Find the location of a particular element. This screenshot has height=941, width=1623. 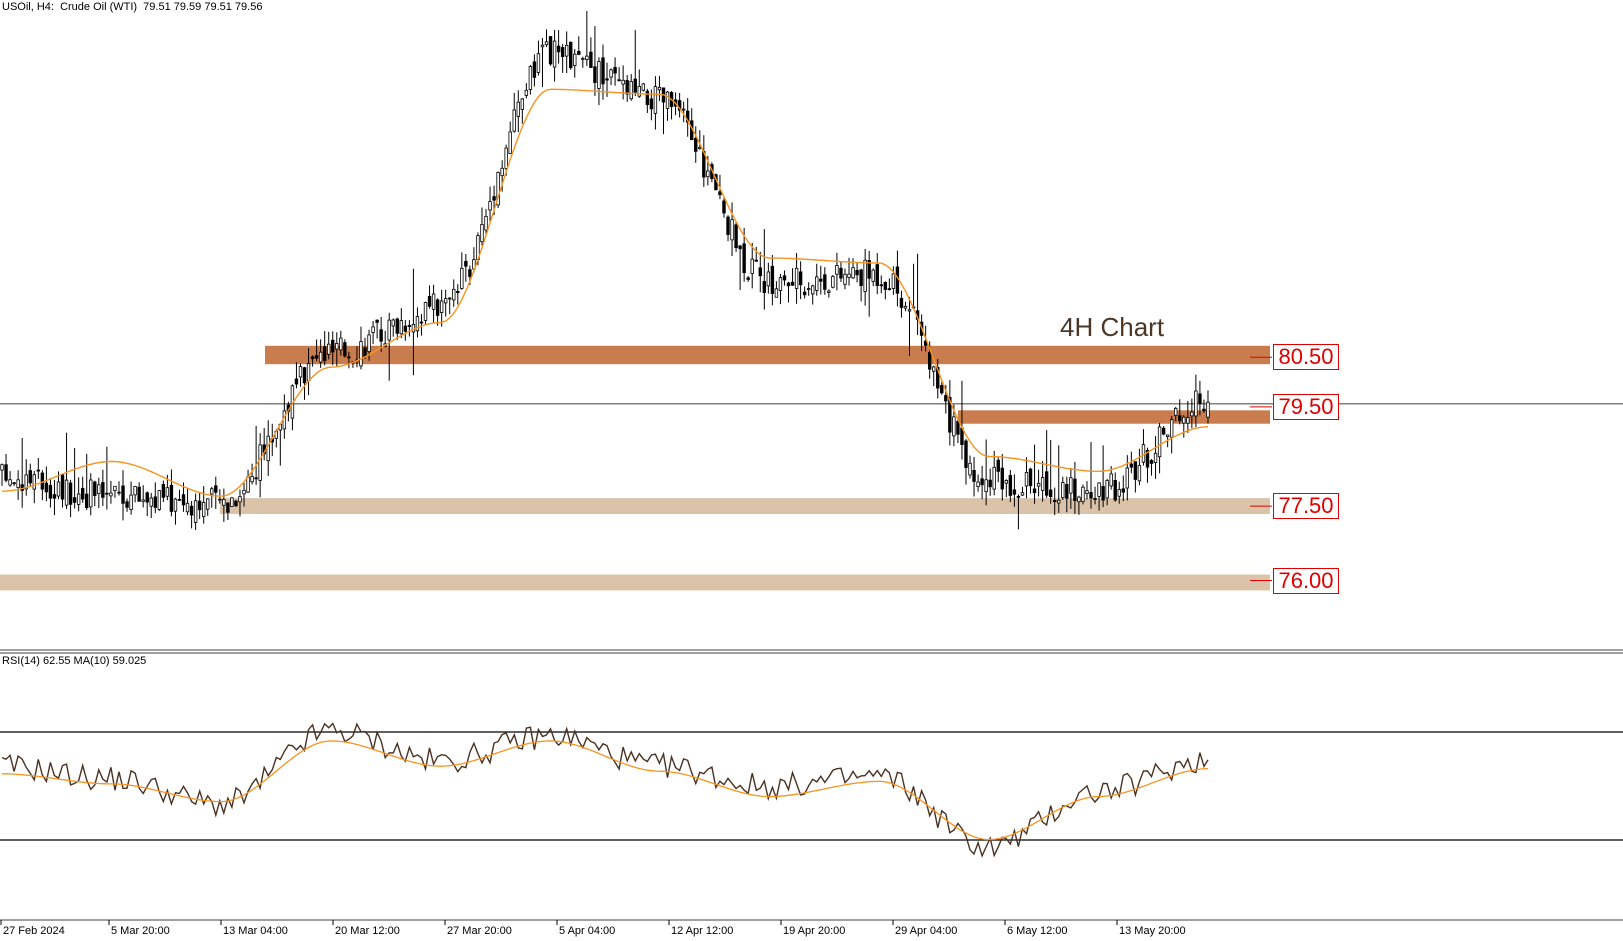

level-zone is located at coordinates (767, 355).